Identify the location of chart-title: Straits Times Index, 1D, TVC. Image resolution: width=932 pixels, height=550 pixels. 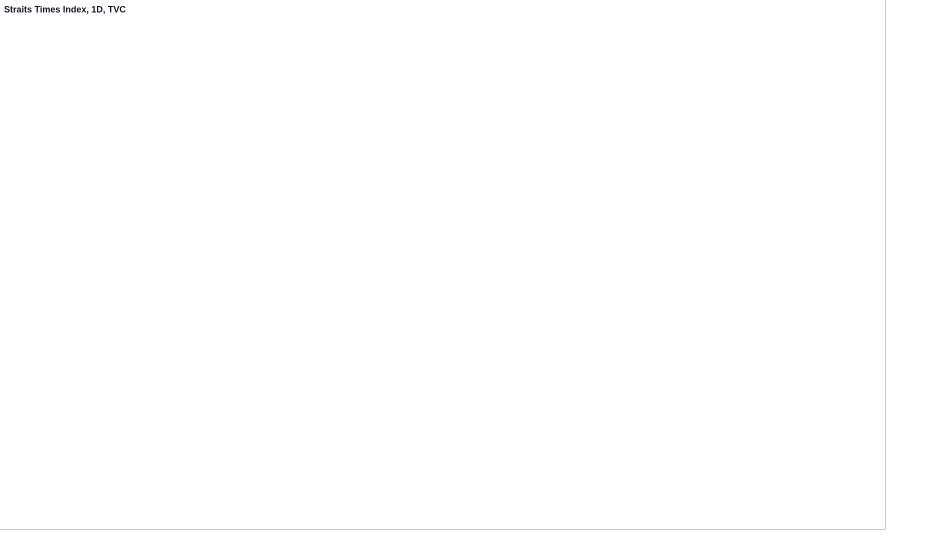
(65, 9).